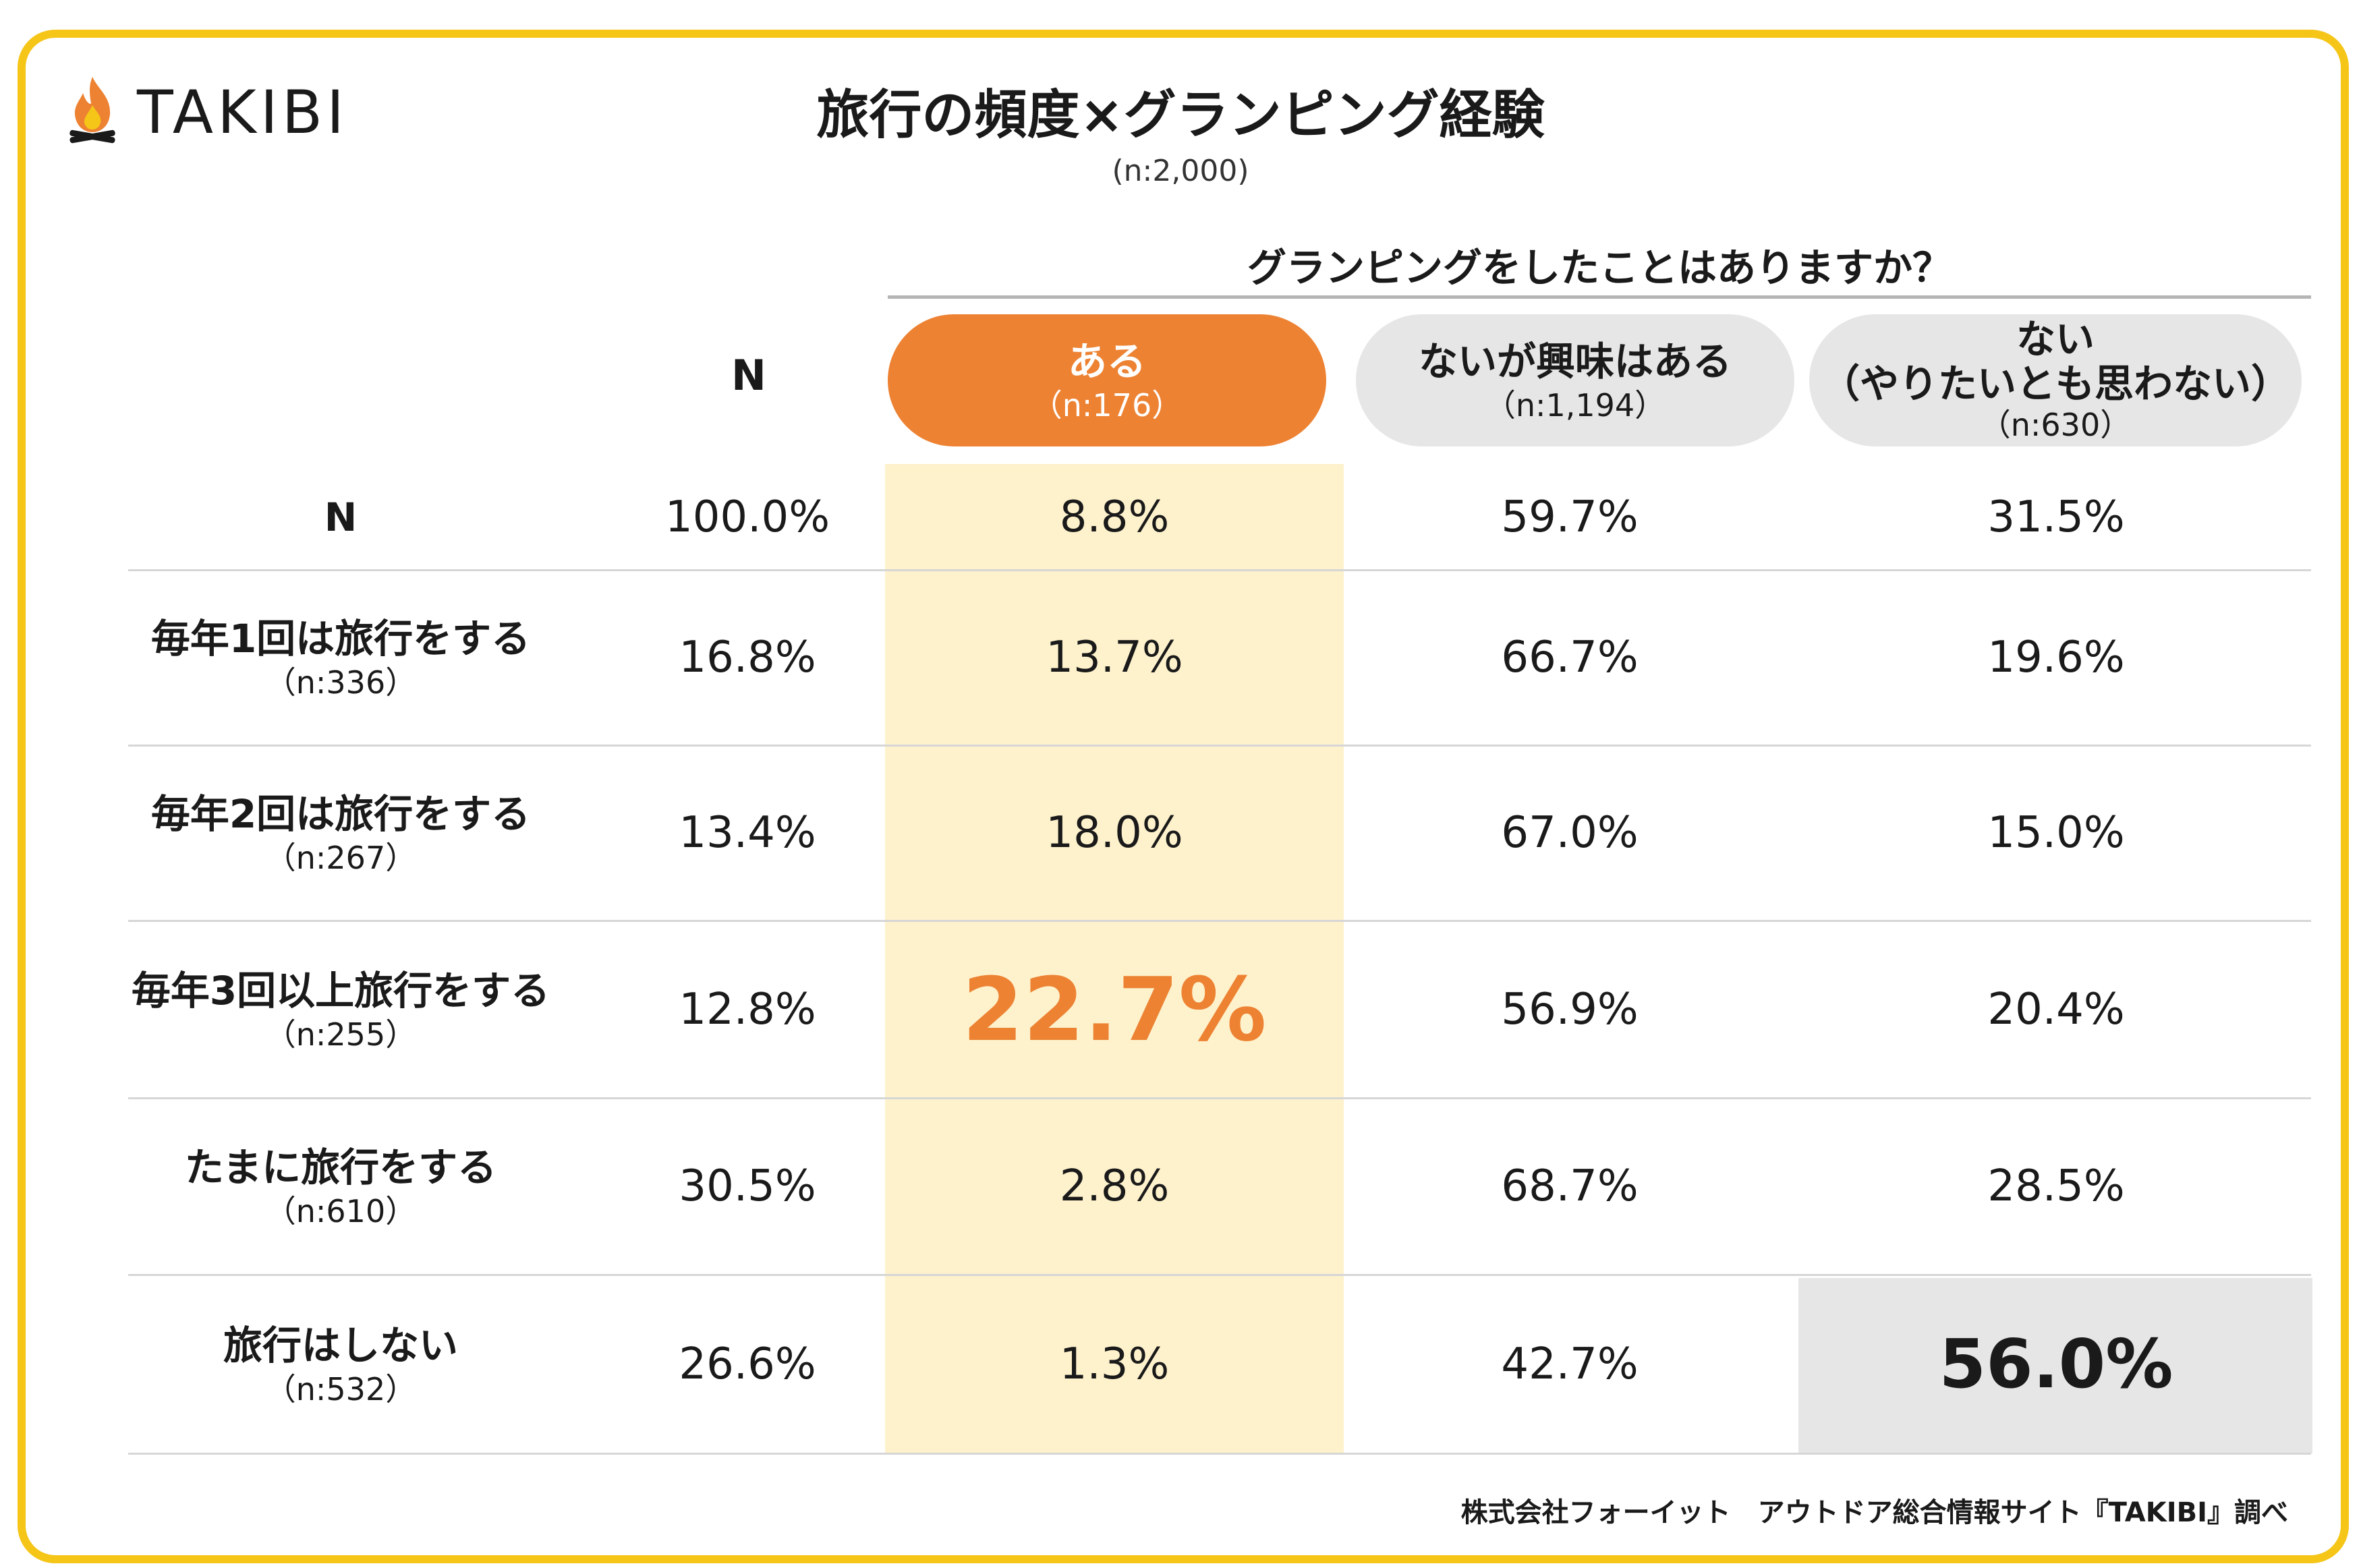  I want to click on row-label-text: たまに旅行をする, so click(340, 1167).